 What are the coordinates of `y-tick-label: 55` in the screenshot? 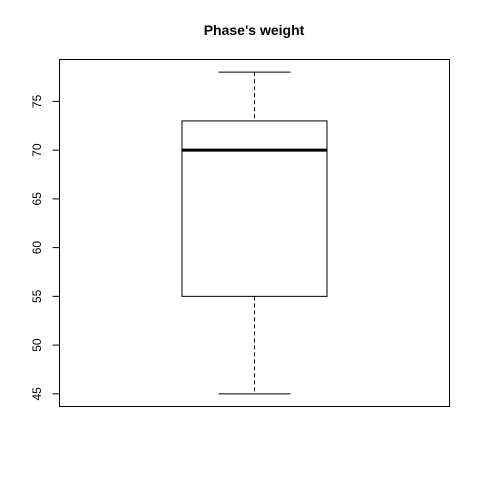 It's located at (37, 296).